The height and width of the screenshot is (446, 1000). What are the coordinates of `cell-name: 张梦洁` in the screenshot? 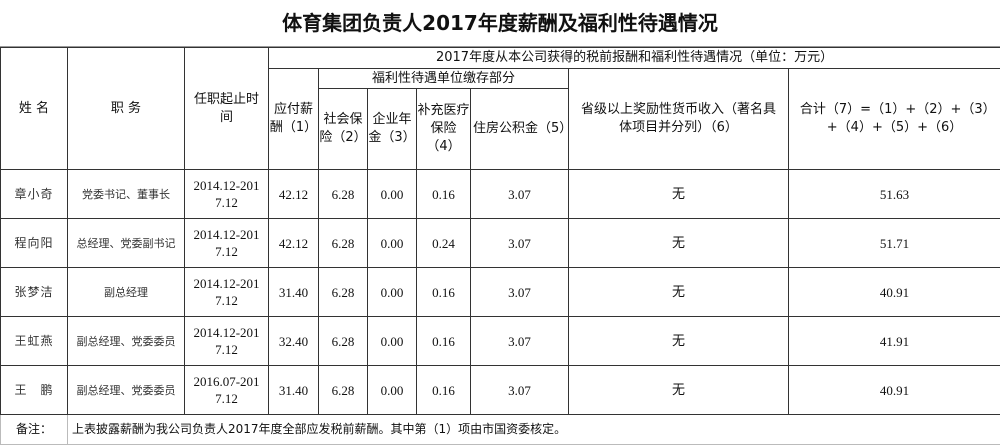 It's located at (34, 292).